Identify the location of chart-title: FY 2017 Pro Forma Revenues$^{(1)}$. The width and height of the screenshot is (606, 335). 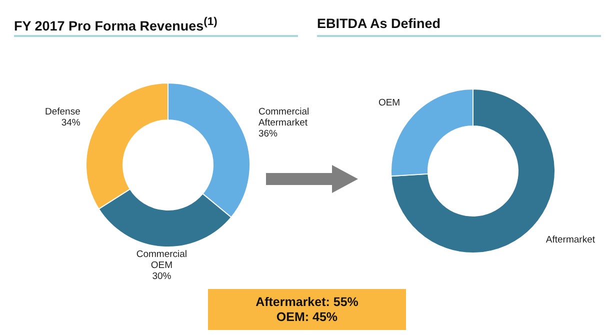
(116, 25).